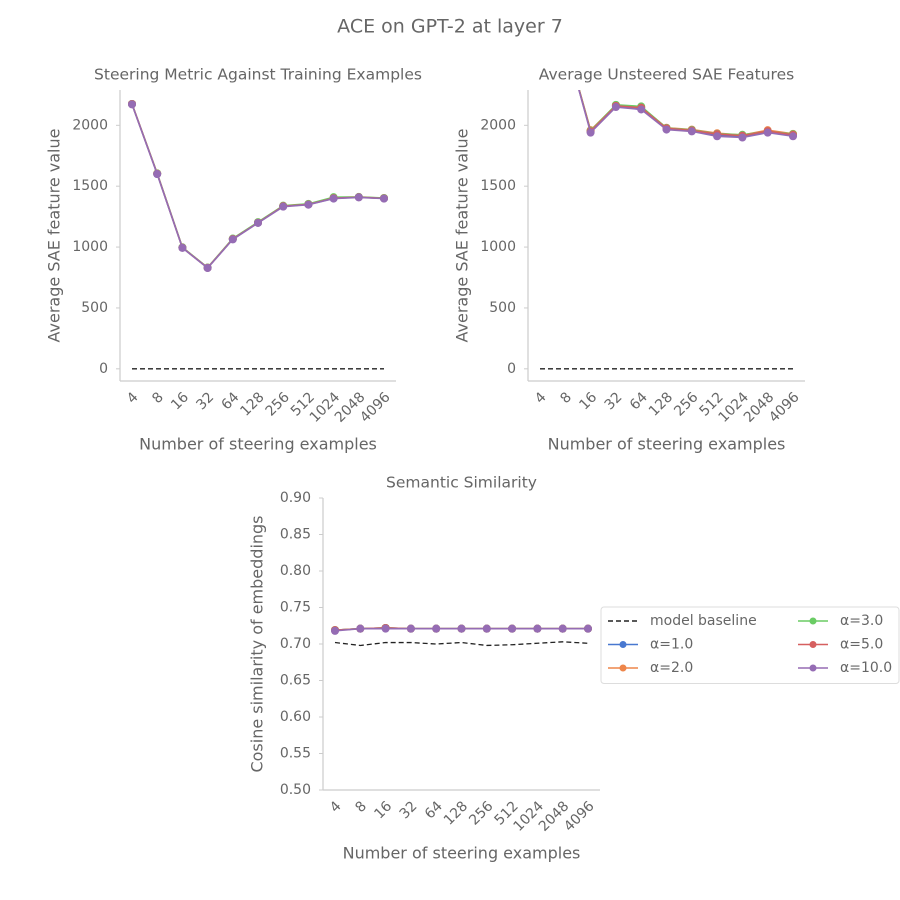 This screenshot has width=900, height=900. I want to click on y-tick-label: 0.85, so click(295, 535).